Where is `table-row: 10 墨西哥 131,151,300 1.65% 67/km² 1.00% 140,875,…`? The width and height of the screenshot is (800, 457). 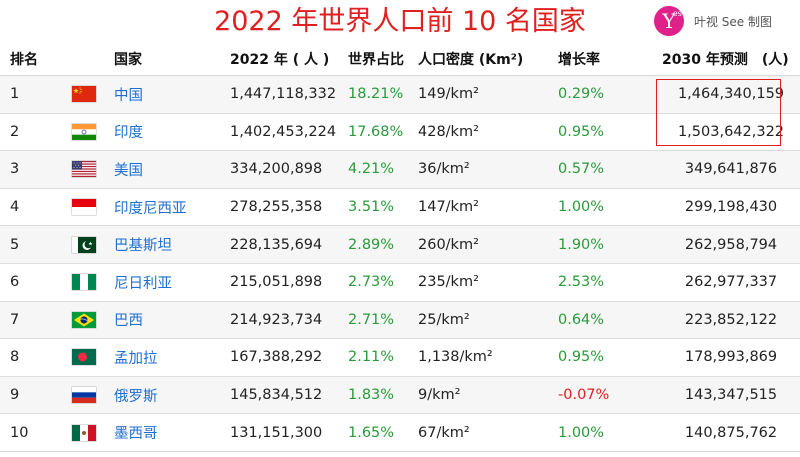
table-row: 10 墨西哥 131,151,300 1.65% 67/km² 1.00% 140,875,… is located at coordinates (400, 432).